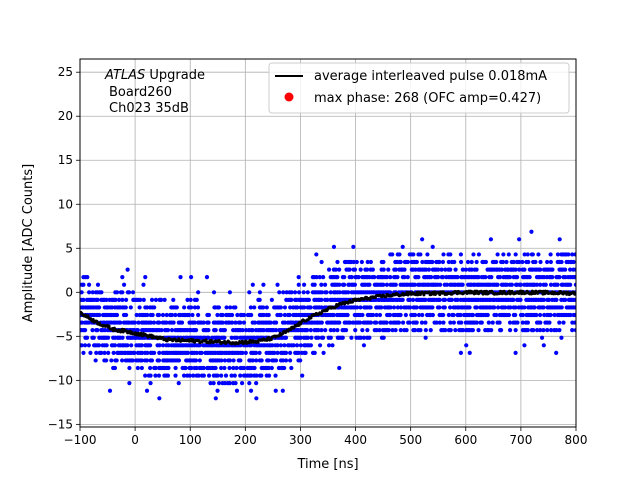 The image size is (640, 484). What do you see at coordinates (245, 440) in the screenshot?
I see `x-tick-label: 200` at bounding box center [245, 440].